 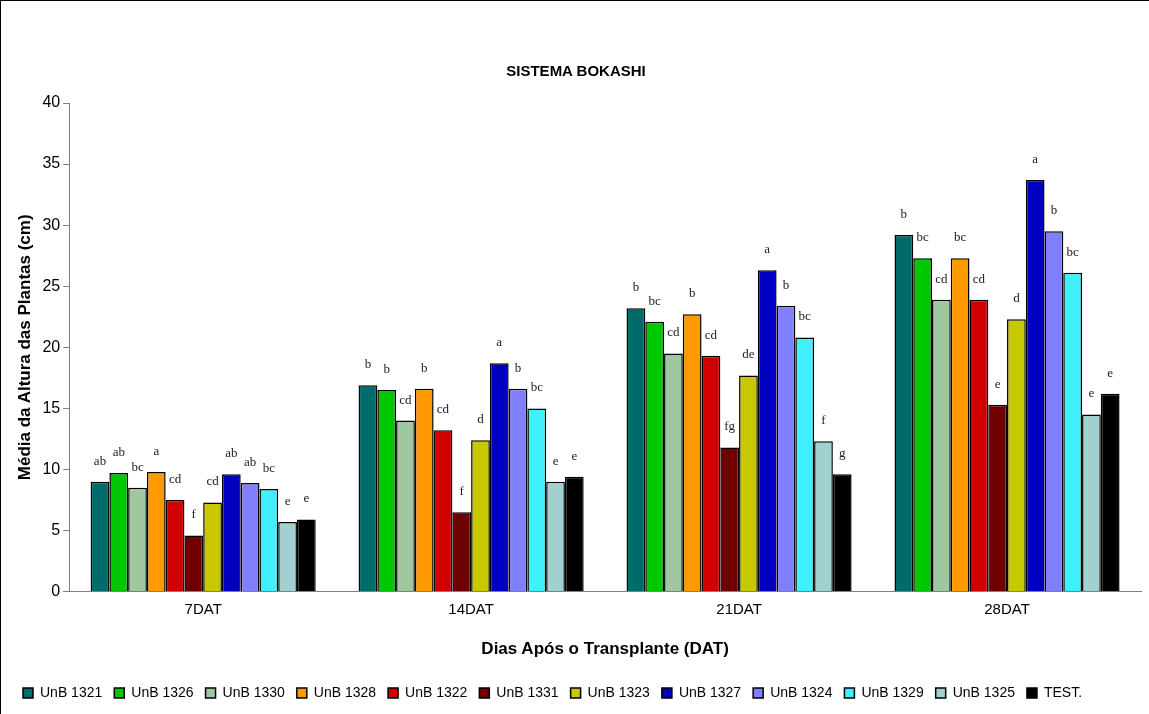 What do you see at coordinates (1063, 691) in the screenshot?
I see `legend-label: TEST.` at bounding box center [1063, 691].